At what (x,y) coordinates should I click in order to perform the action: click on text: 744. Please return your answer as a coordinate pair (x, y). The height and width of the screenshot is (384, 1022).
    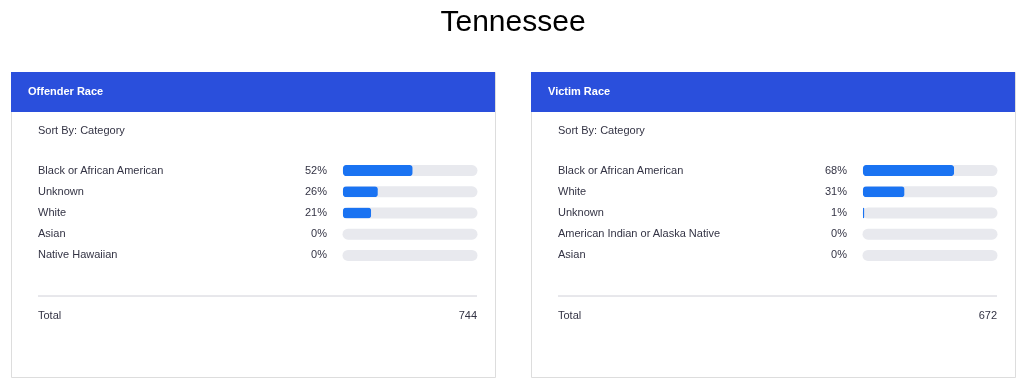
    Looking at the image, I should click on (467, 315).